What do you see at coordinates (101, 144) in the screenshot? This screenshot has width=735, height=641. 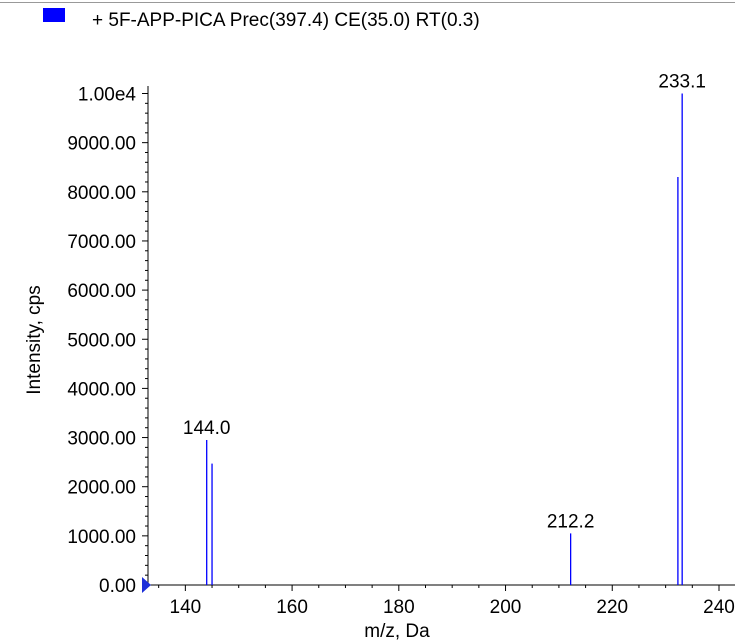 I see `y-tick-label: 9000.00` at bounding box center [101, 144].